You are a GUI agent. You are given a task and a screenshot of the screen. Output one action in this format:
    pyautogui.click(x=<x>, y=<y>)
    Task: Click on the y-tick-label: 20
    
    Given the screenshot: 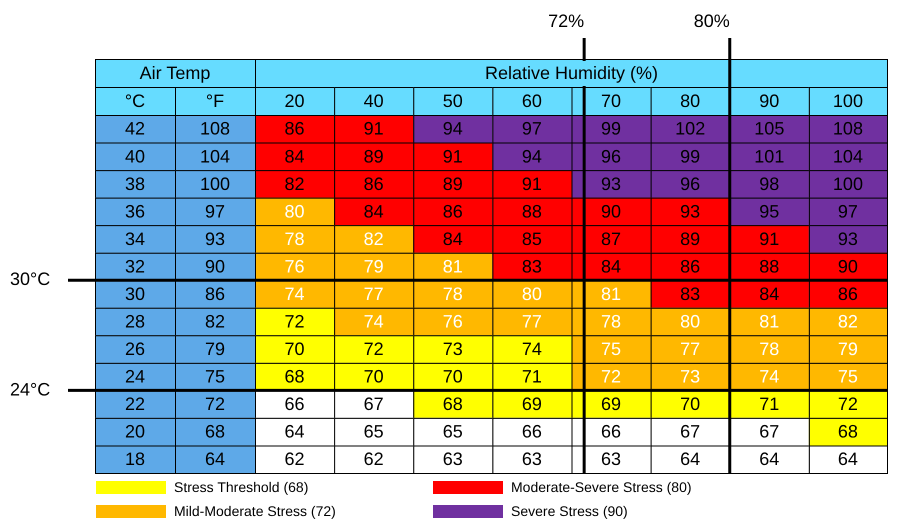 What is the action you would take?
    pyautogui.click(x=135, y=432)
    